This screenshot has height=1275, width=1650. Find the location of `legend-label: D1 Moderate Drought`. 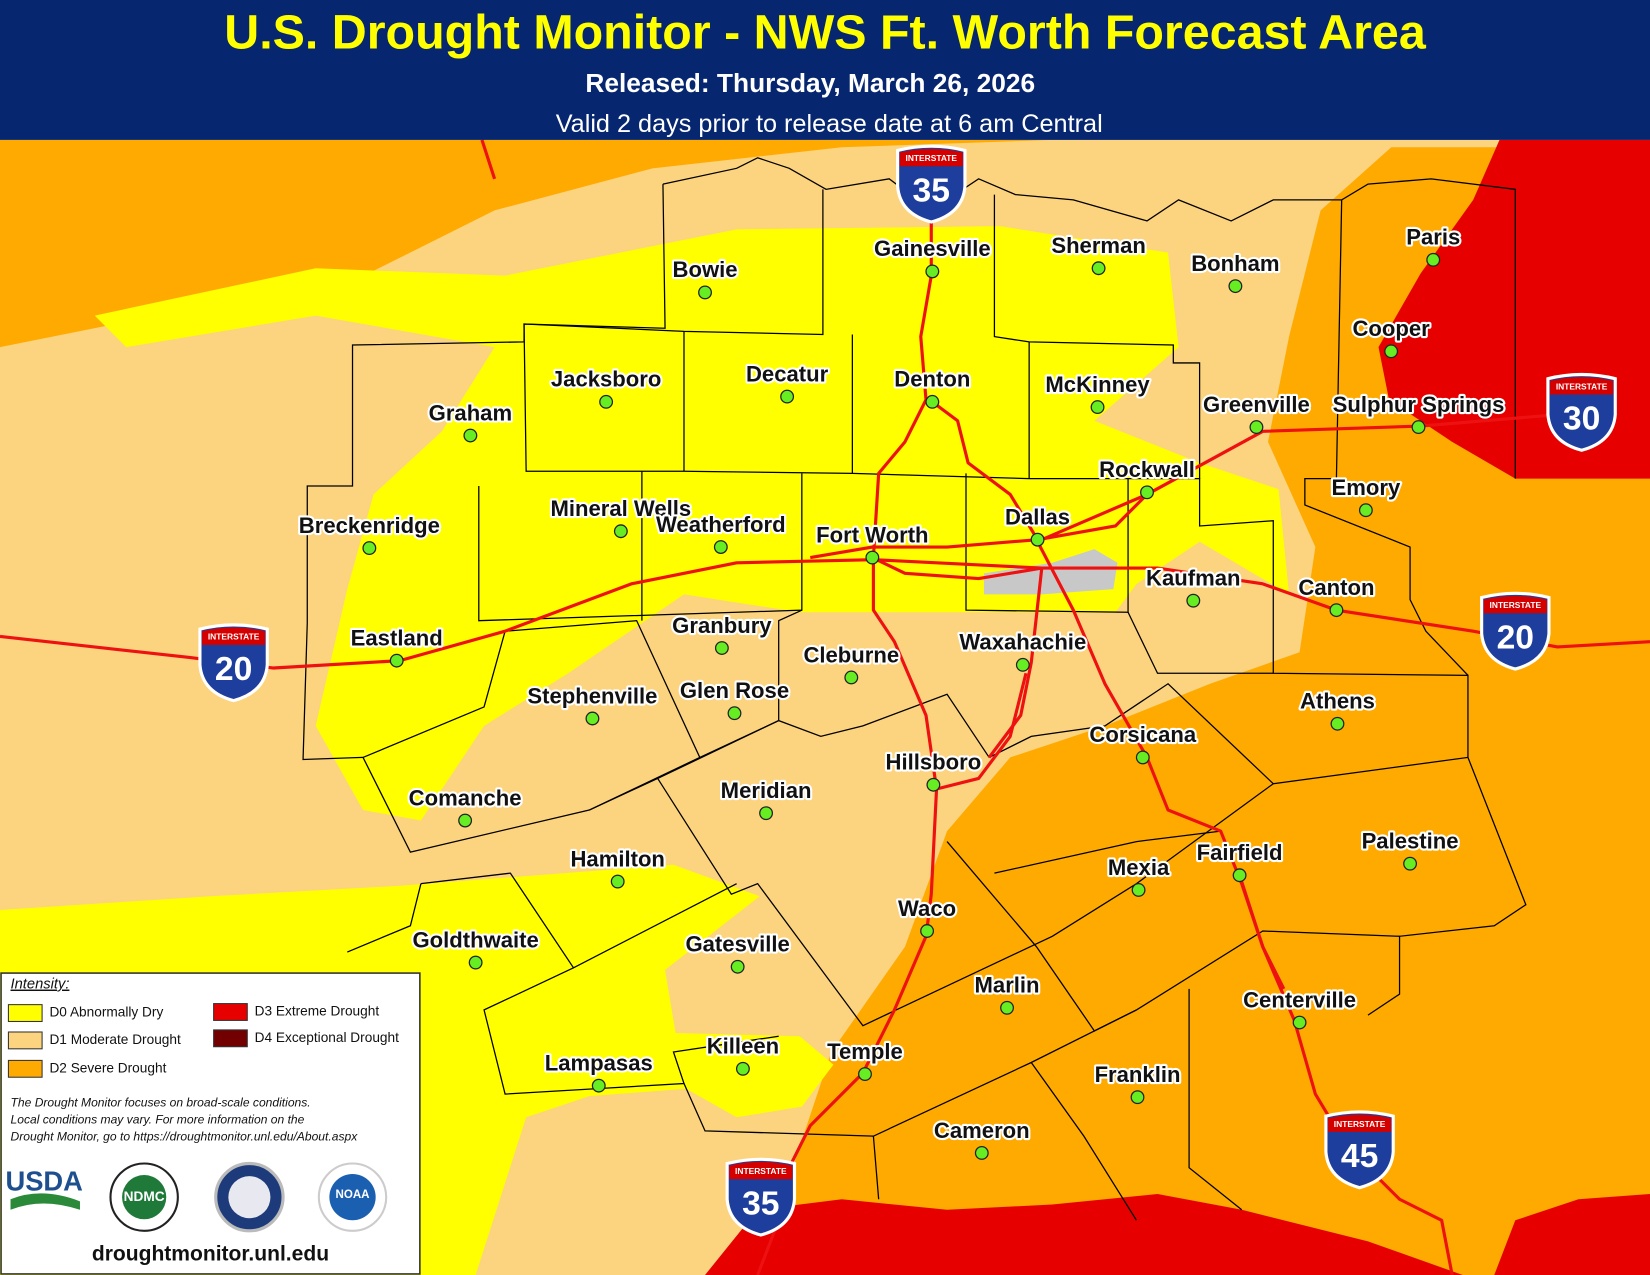

legend-label: D1 Moderate Drought is located at coordinates (115, 1039).